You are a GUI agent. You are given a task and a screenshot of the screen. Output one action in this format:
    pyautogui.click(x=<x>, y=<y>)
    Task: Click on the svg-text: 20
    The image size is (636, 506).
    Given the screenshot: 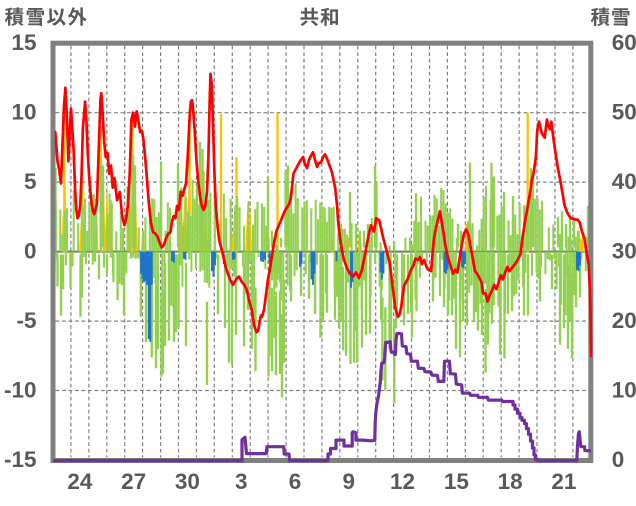 What is the action you would take?
    pyautogui.click(x=624, y=320)
    